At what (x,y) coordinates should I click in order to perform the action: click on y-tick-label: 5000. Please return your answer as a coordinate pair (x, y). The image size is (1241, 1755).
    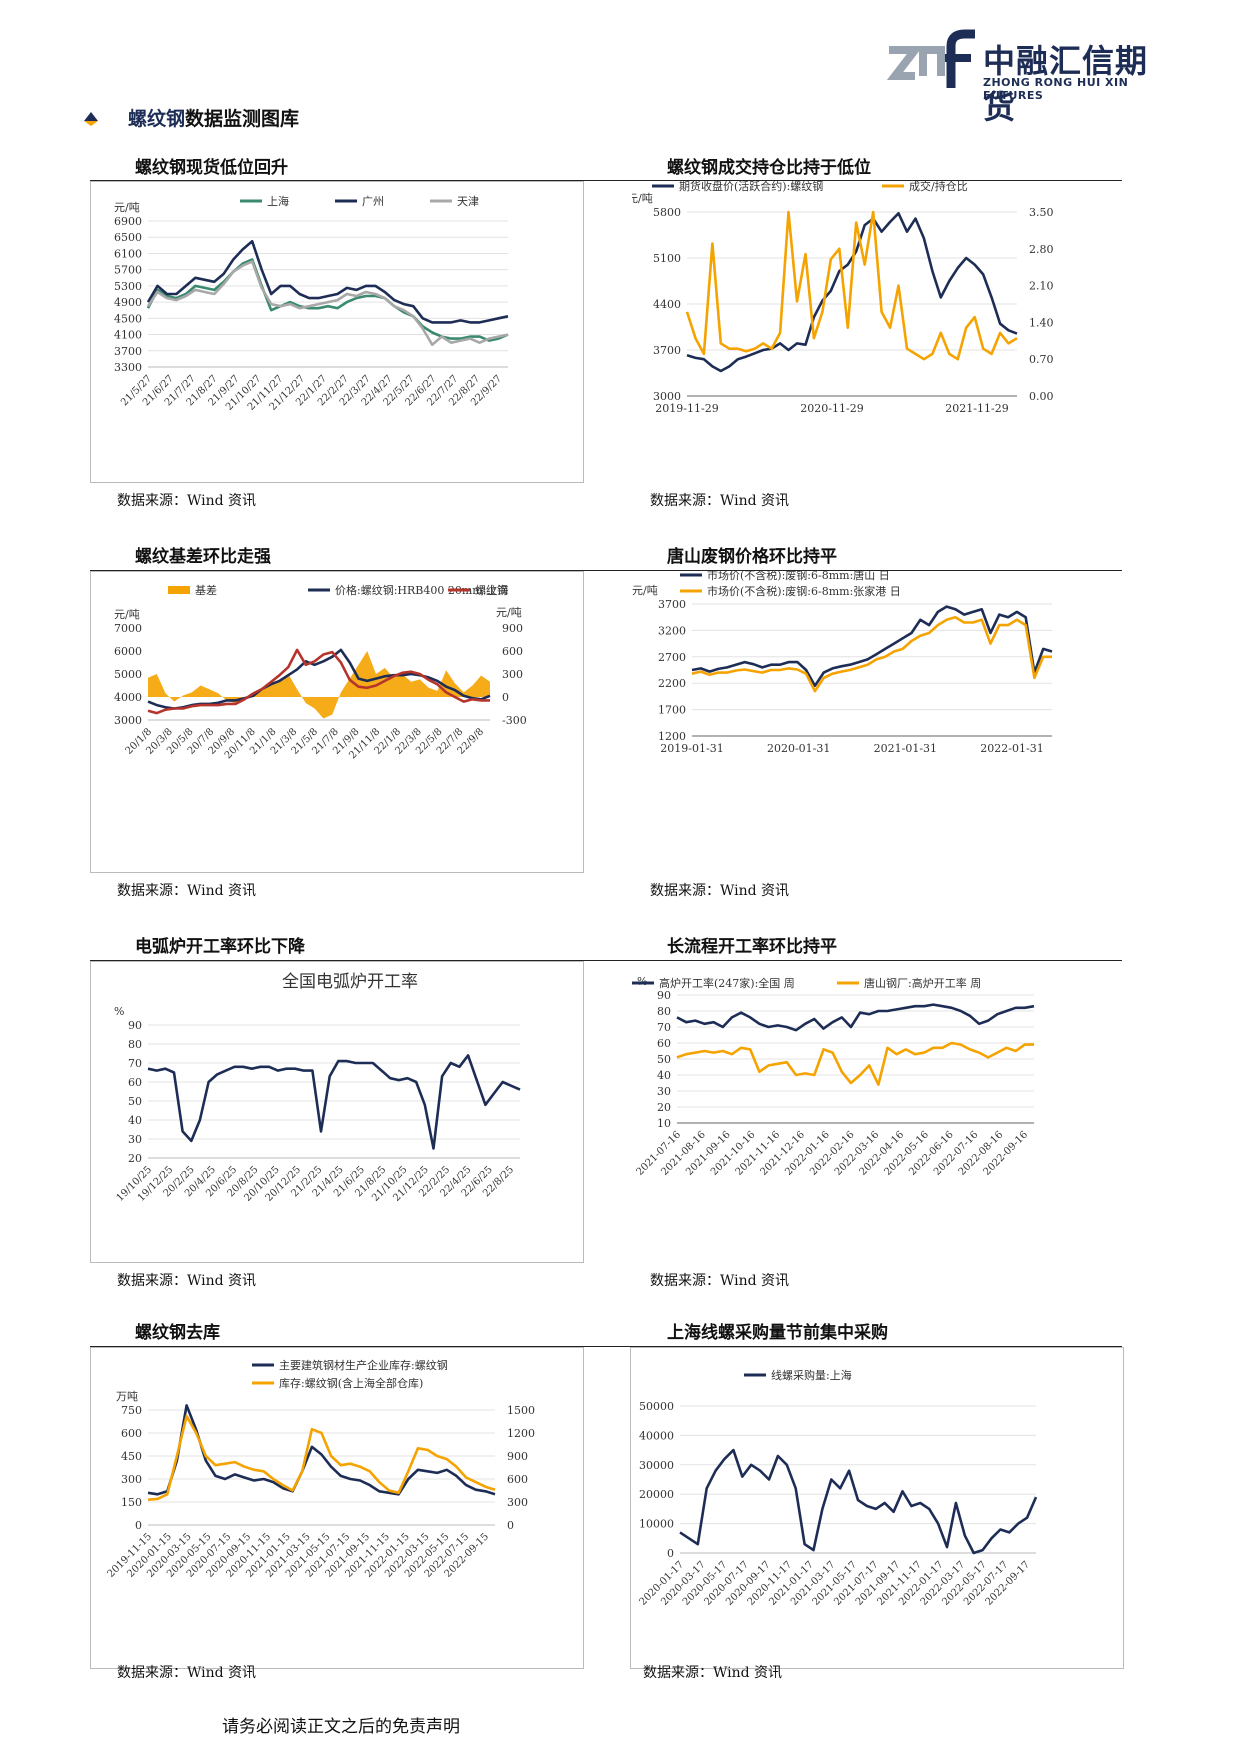
    Looking at the image, I should click on (128, 674).